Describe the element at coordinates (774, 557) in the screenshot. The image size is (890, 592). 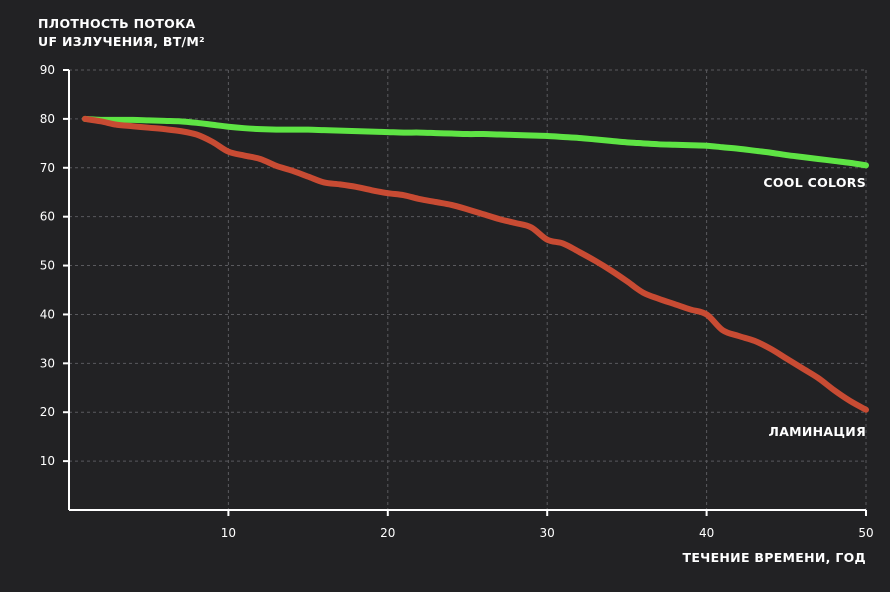
I see `x-axis-label: ТЕЧЕНИЕ ВРЕМЕНИ, ГОД` at that location.